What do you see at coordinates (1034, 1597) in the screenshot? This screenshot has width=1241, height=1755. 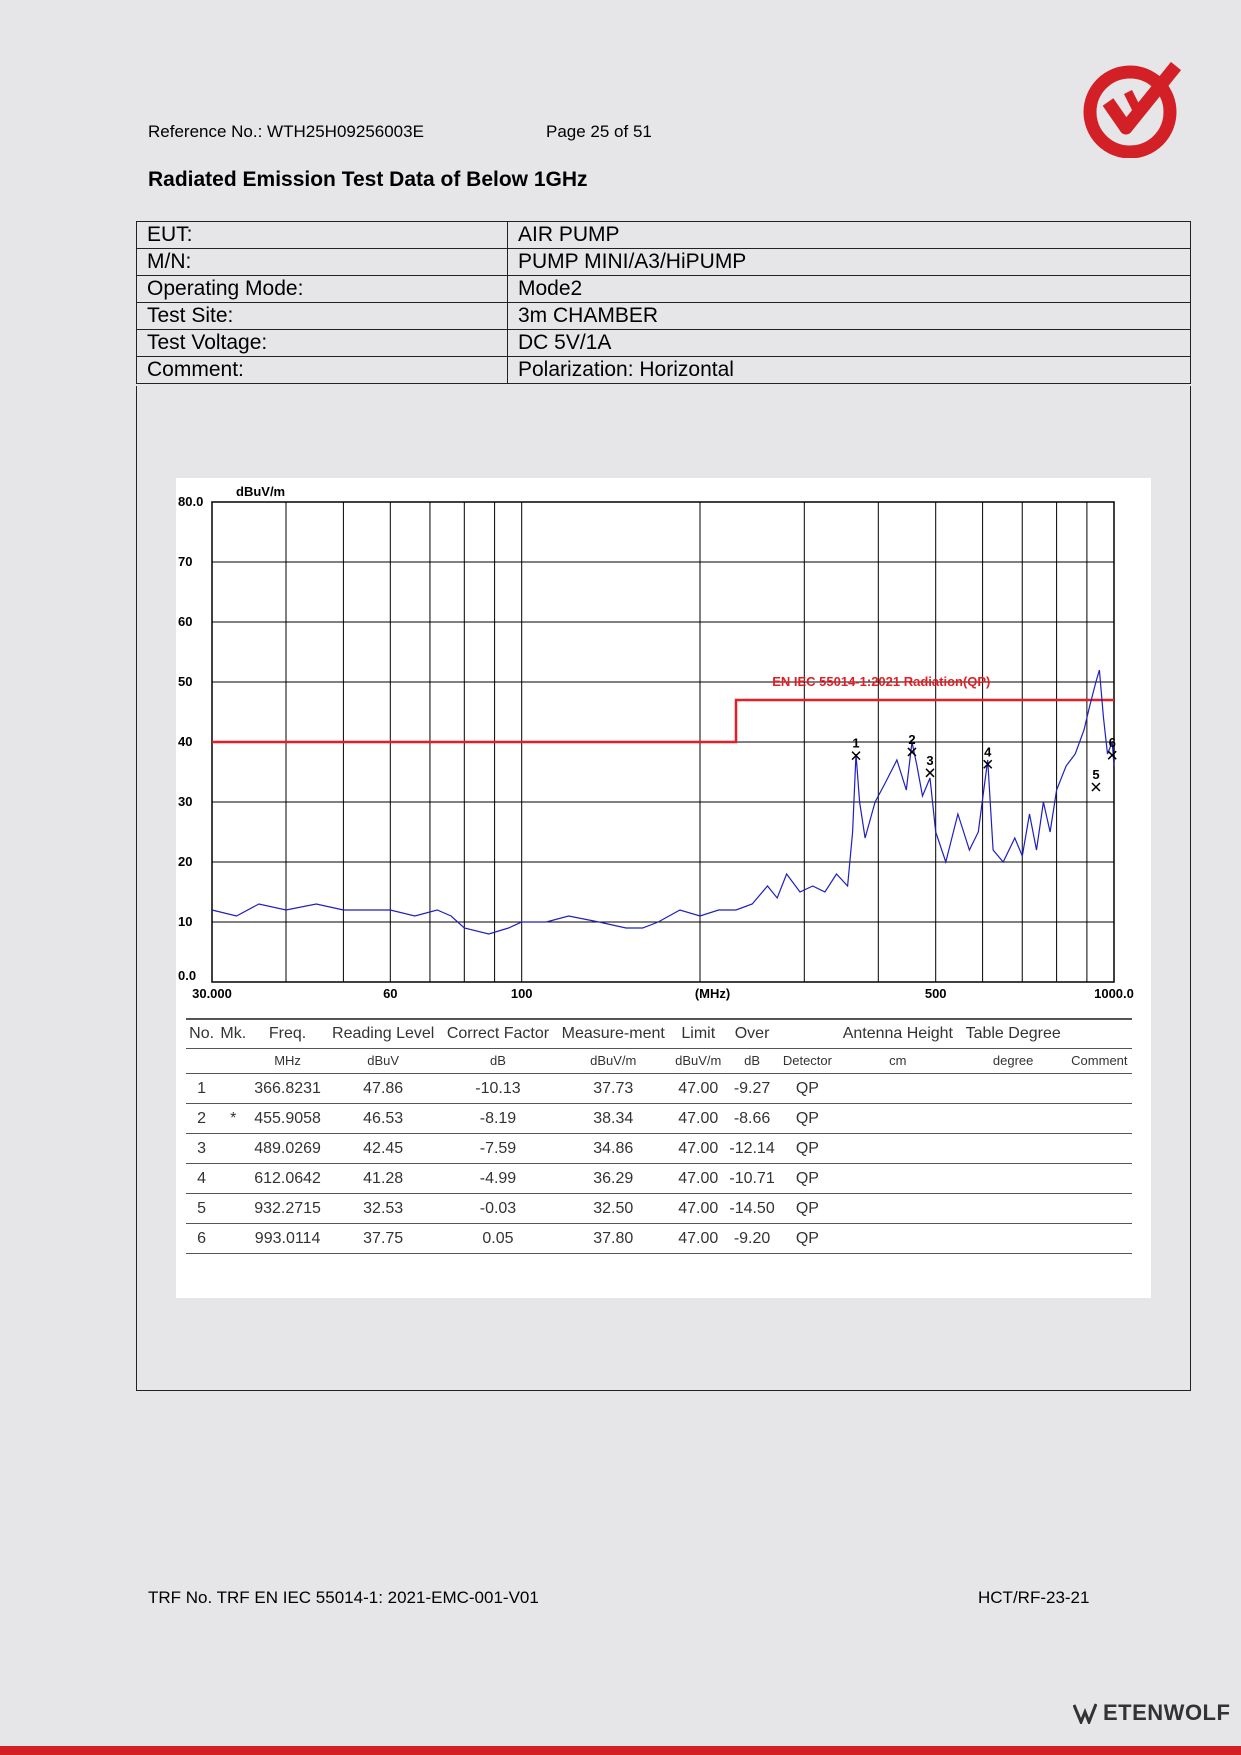 I see `document-code: HCT/RF-23-21` at bounding box center [1034, 1597].